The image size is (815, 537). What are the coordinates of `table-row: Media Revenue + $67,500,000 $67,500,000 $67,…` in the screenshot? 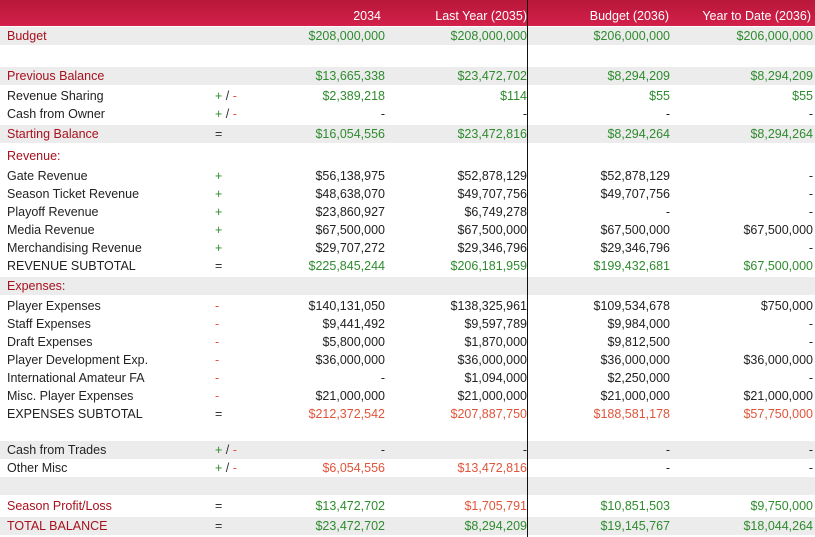 It's located at (407, 230).